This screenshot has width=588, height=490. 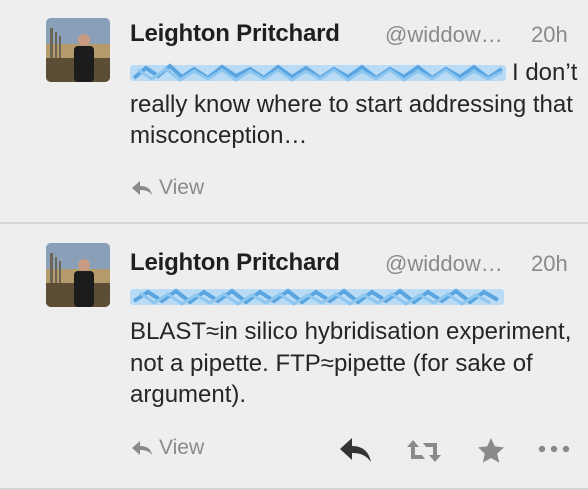 I want to click on retweet-icon, so click(x=424, y=451).